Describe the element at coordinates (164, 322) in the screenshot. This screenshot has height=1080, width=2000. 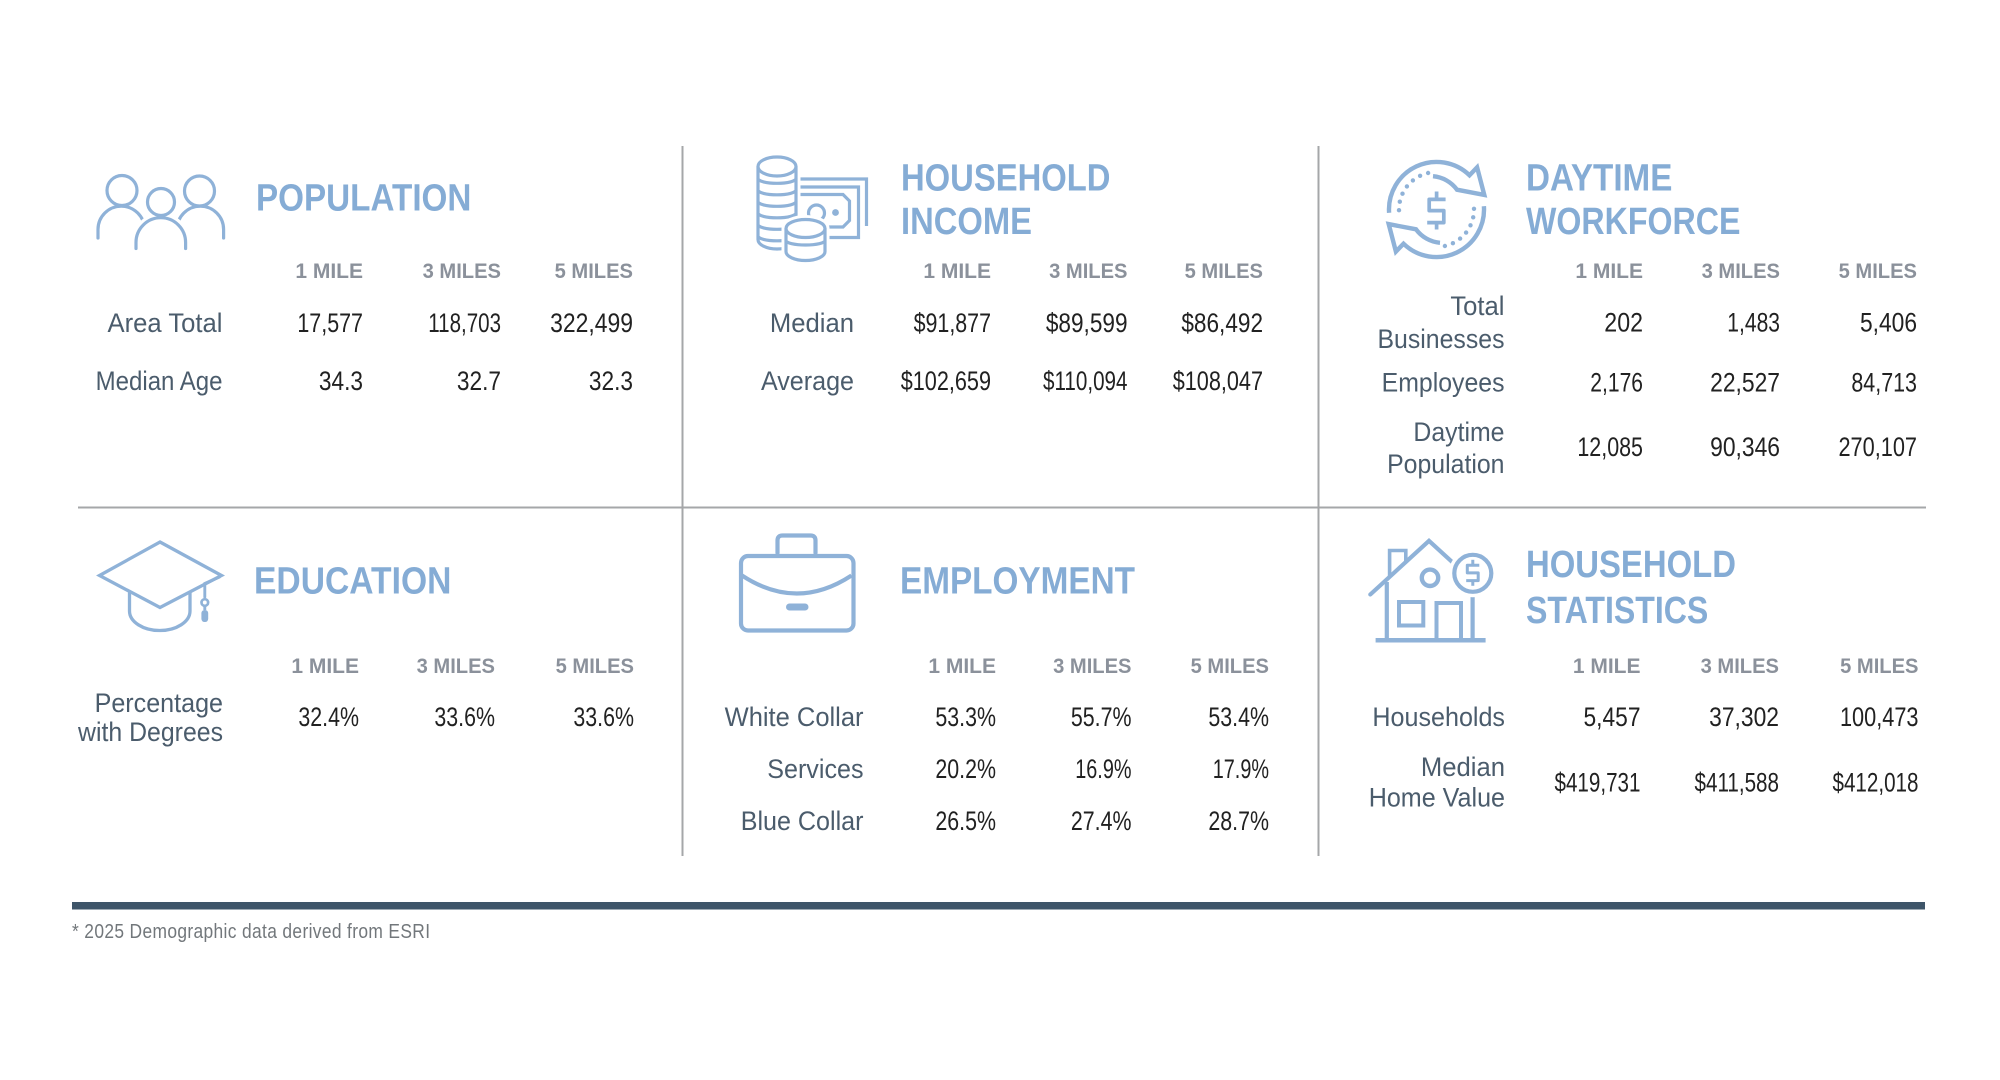
I see `svg-text: Area Total` at that location.